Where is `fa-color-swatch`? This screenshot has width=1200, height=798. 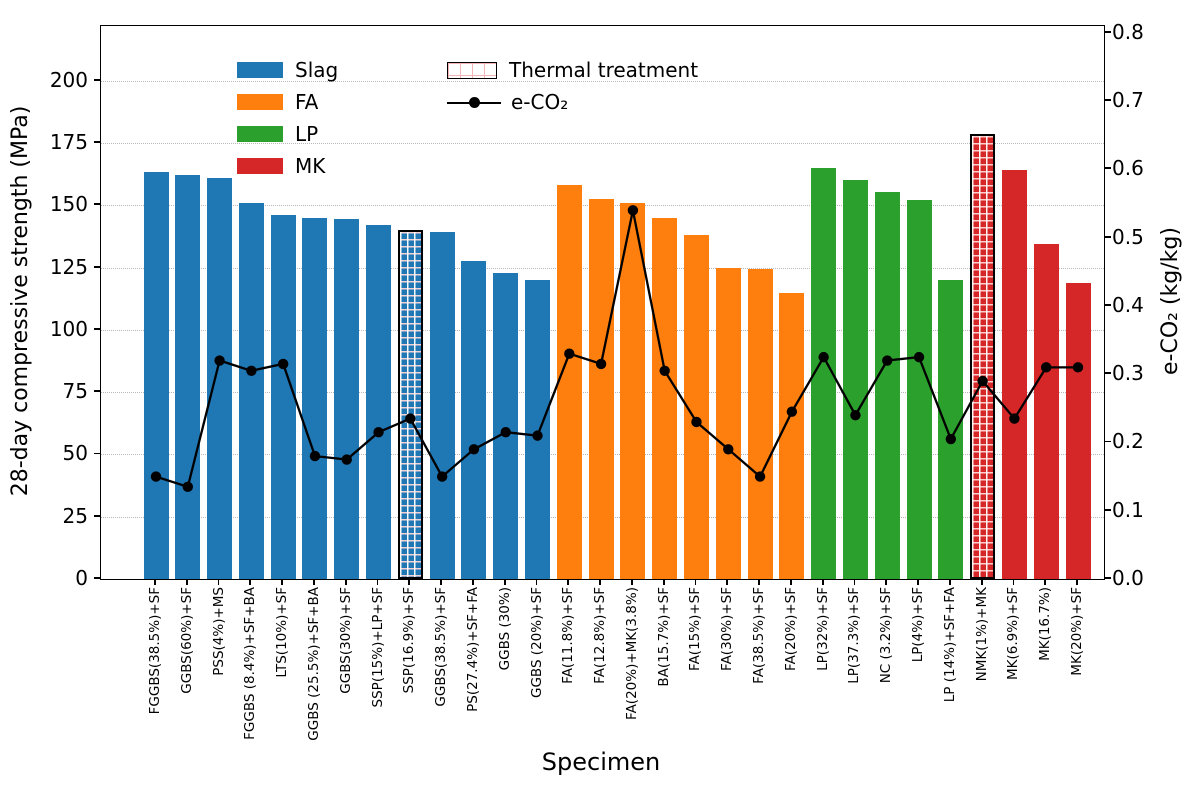 fa-color-swatch is located at coordinates (260, 102).